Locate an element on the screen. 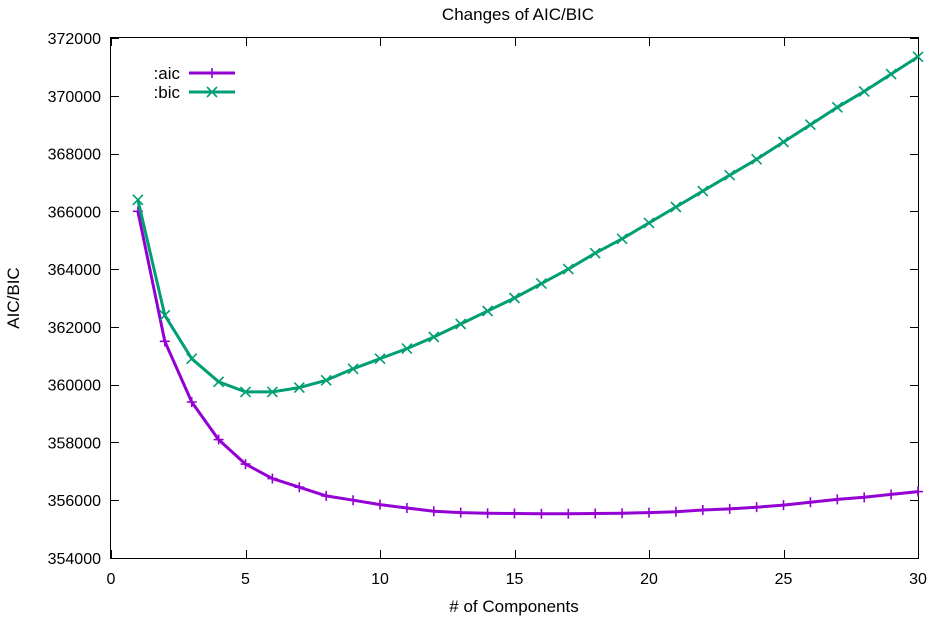  x-tick-label: 25 is located at coordinates (784, 579).